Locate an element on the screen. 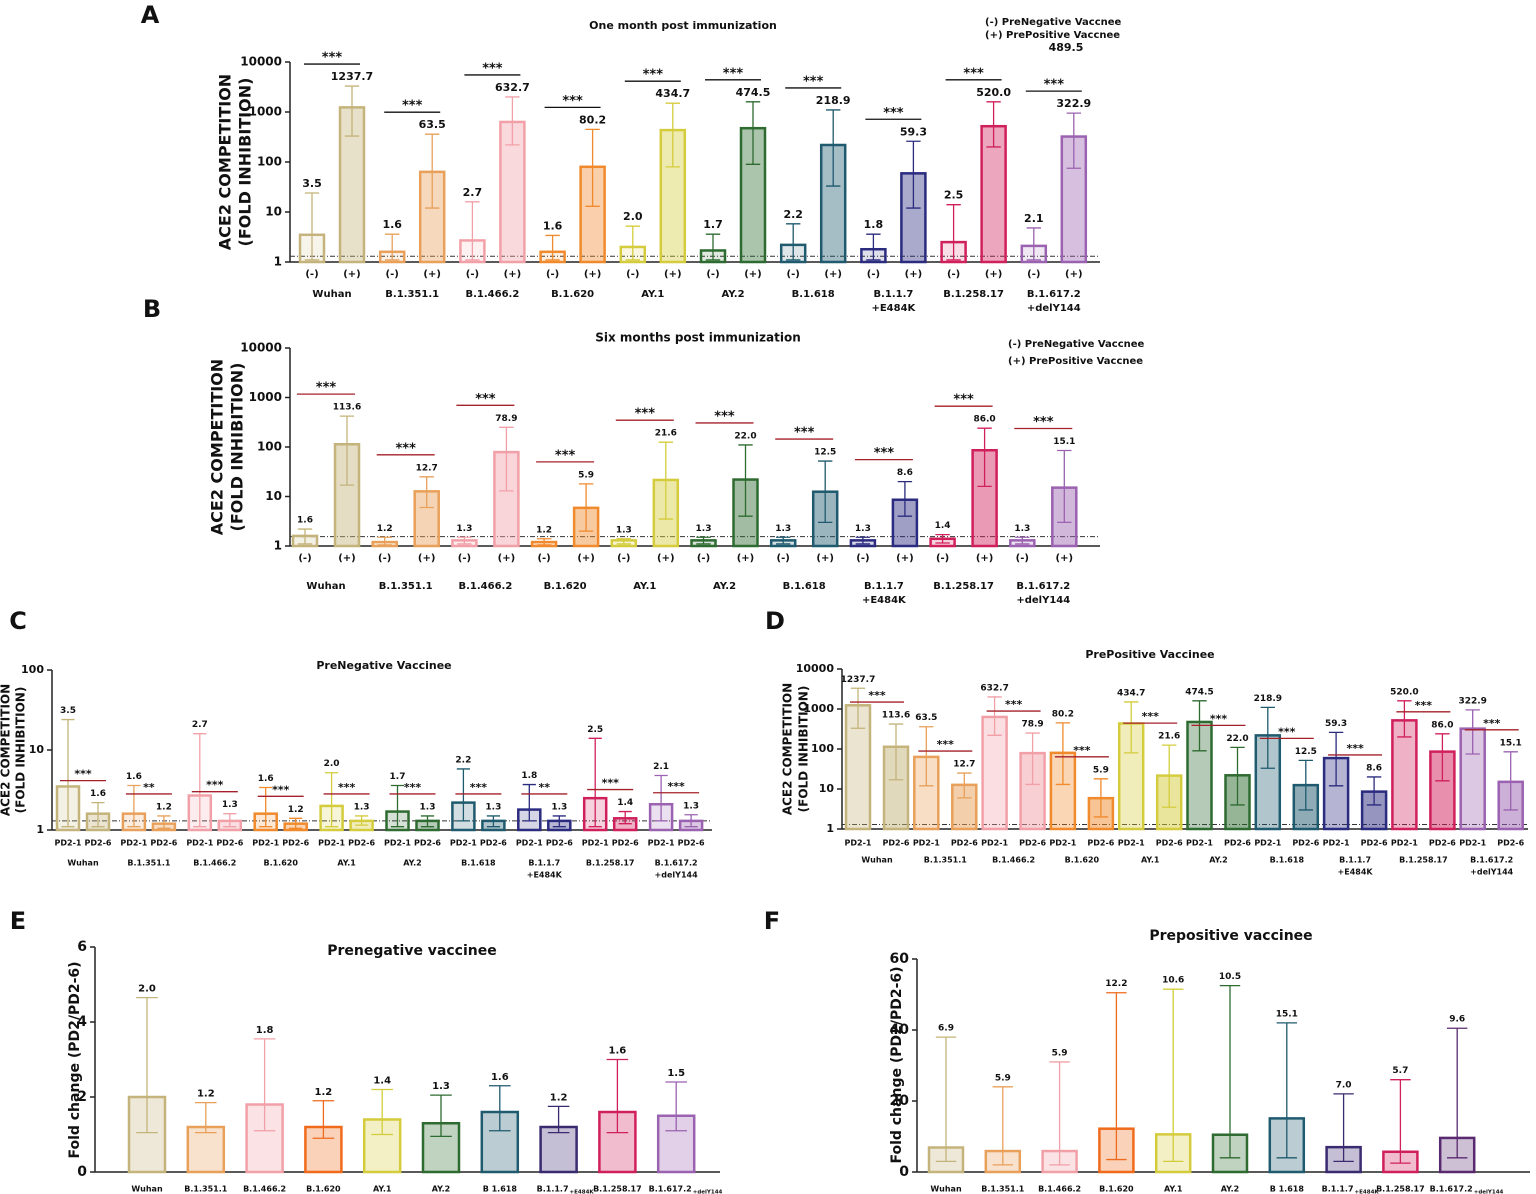 This screenshot has width=1536, height=1194. y-tick-label: 1000 is located at coordinates (265, 397).